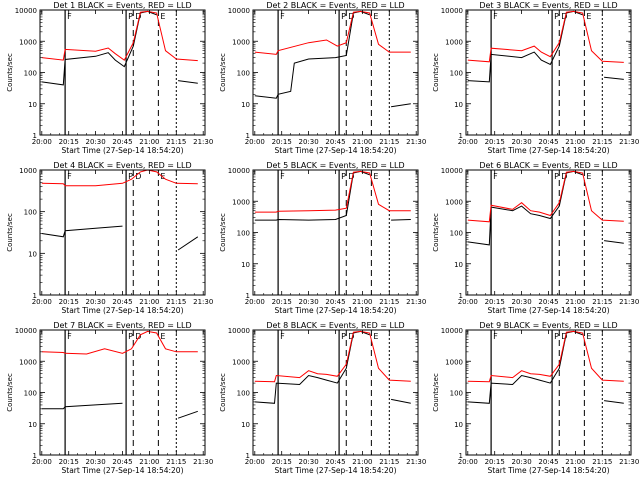  What do you see at coordinates (335, 325) in the screenshot?
I see `panel-title: Det 8 BLACK = Events, RED = LLD` at bounding box center [335, 325].